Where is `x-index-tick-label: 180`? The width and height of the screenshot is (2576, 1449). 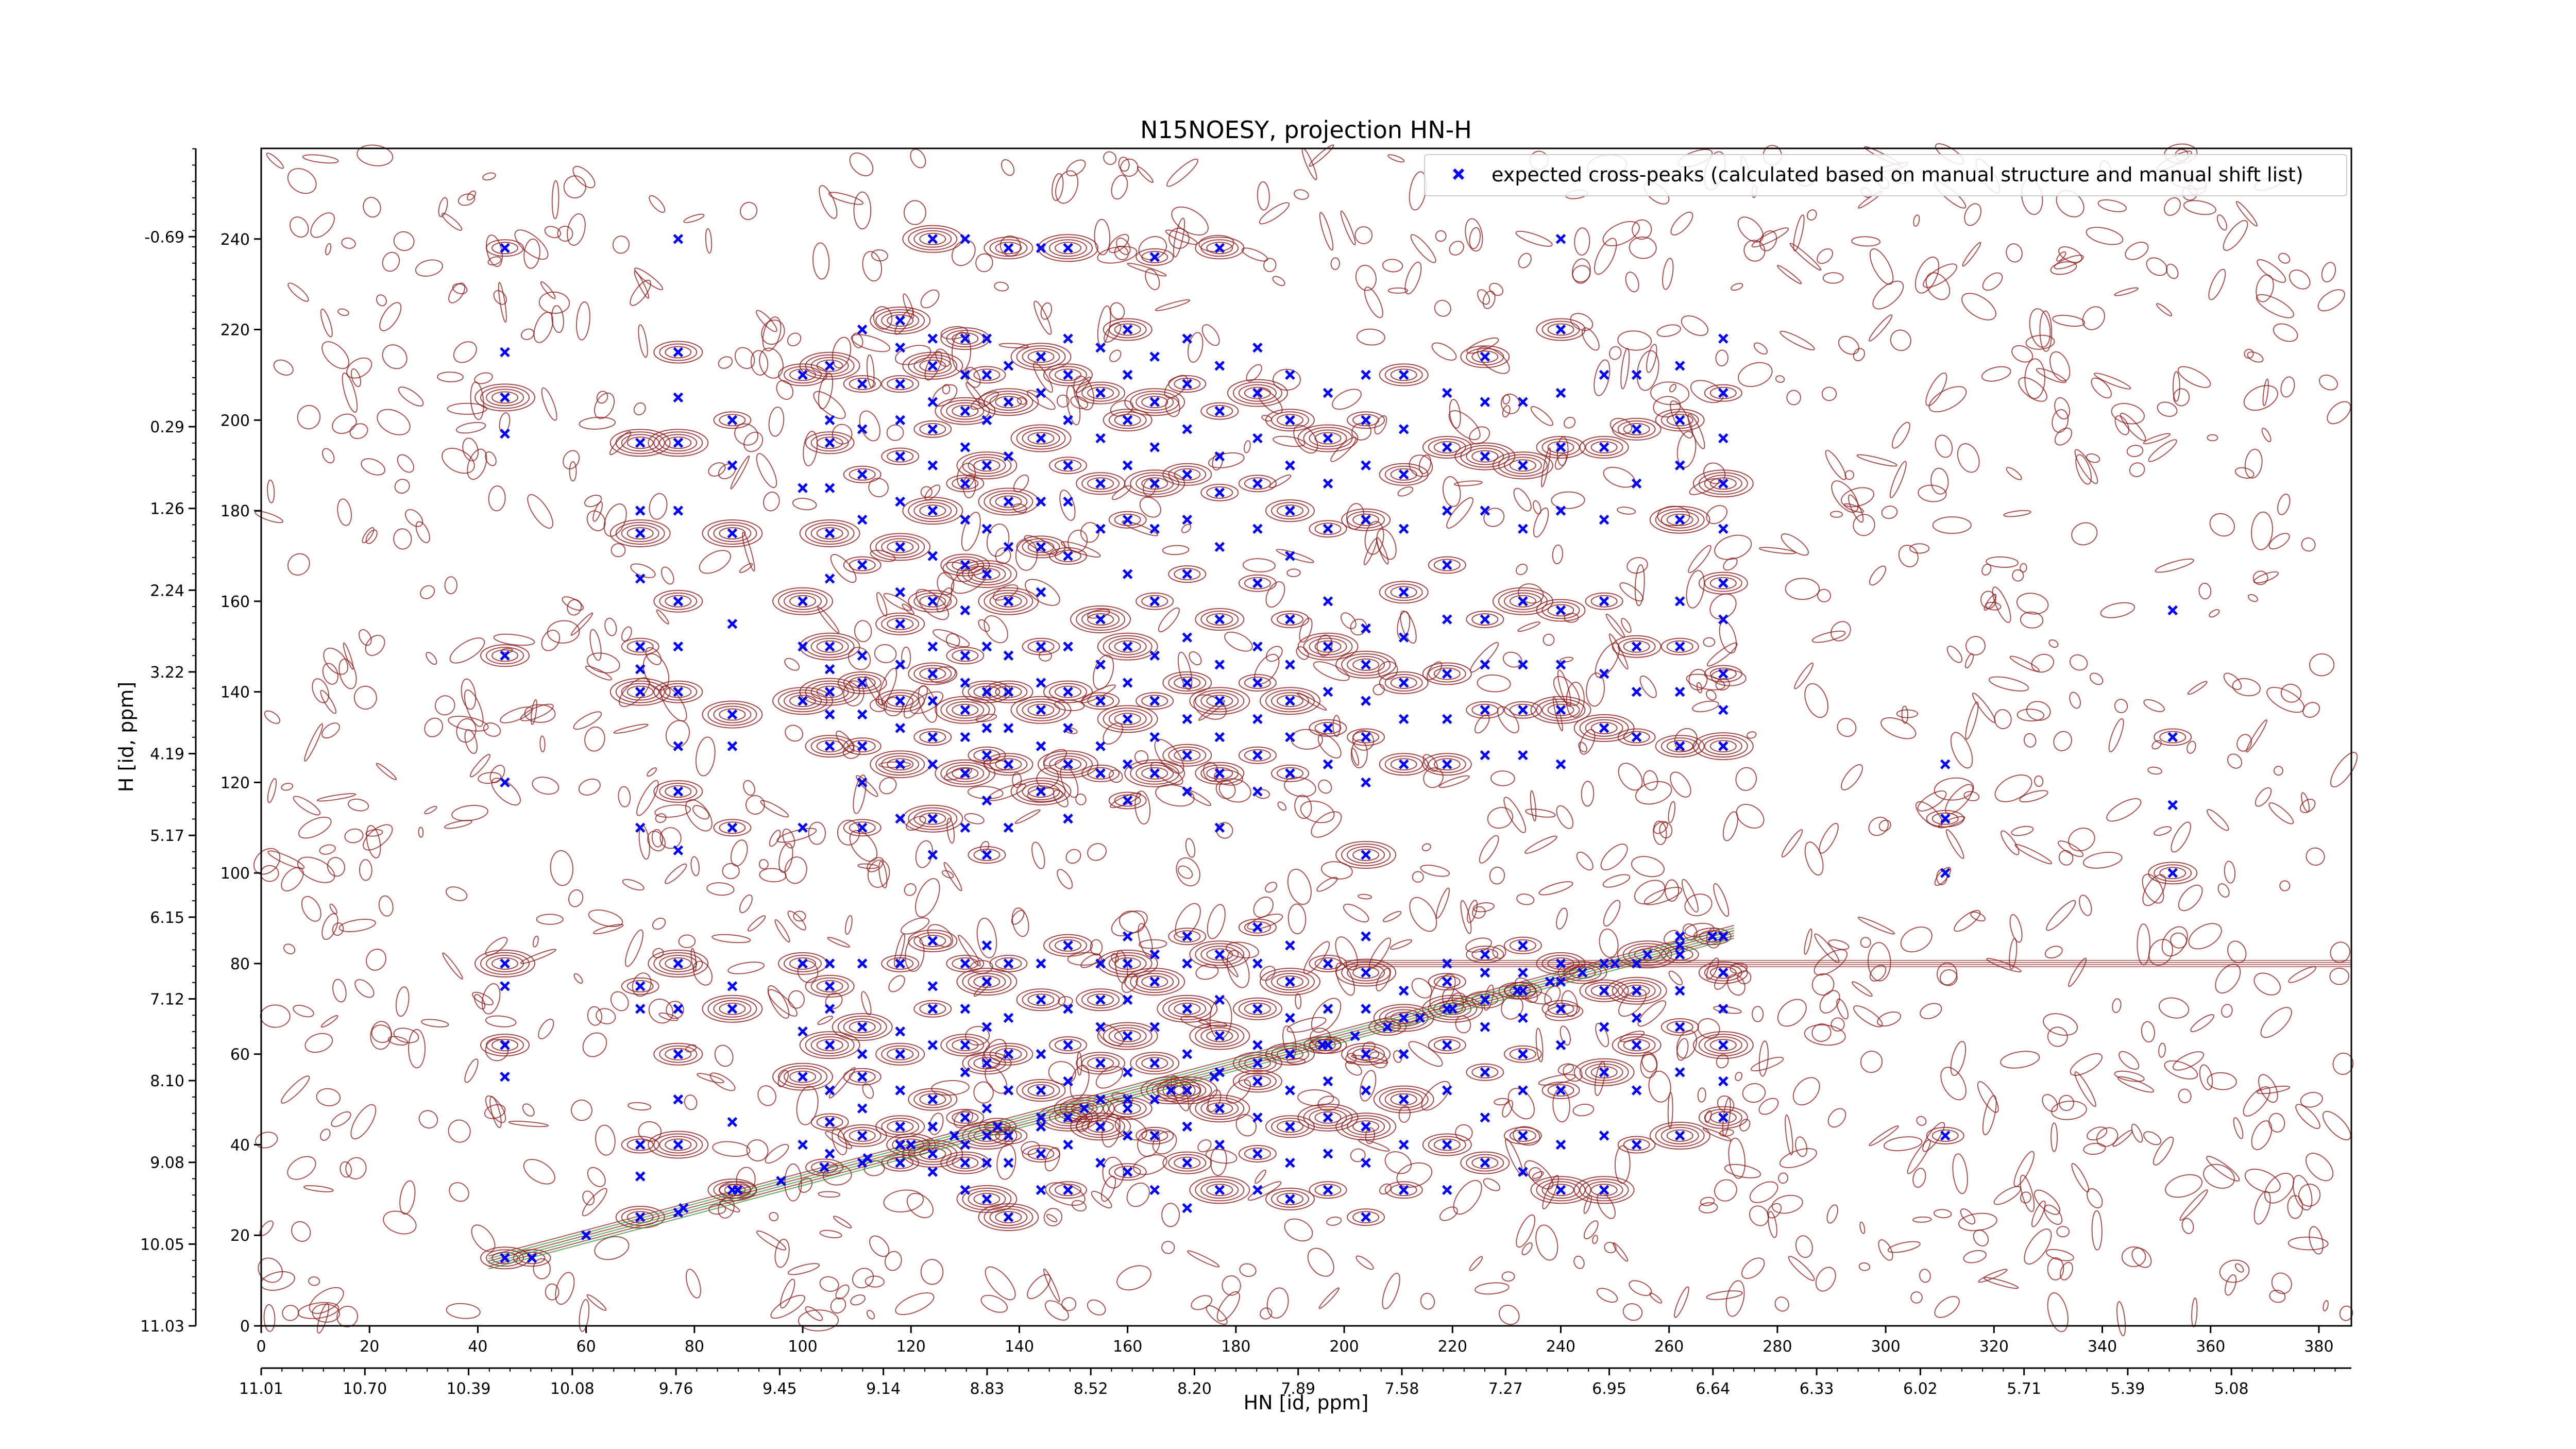 x-index-tick-label: 180 is located at coordinates (1235, 1347).